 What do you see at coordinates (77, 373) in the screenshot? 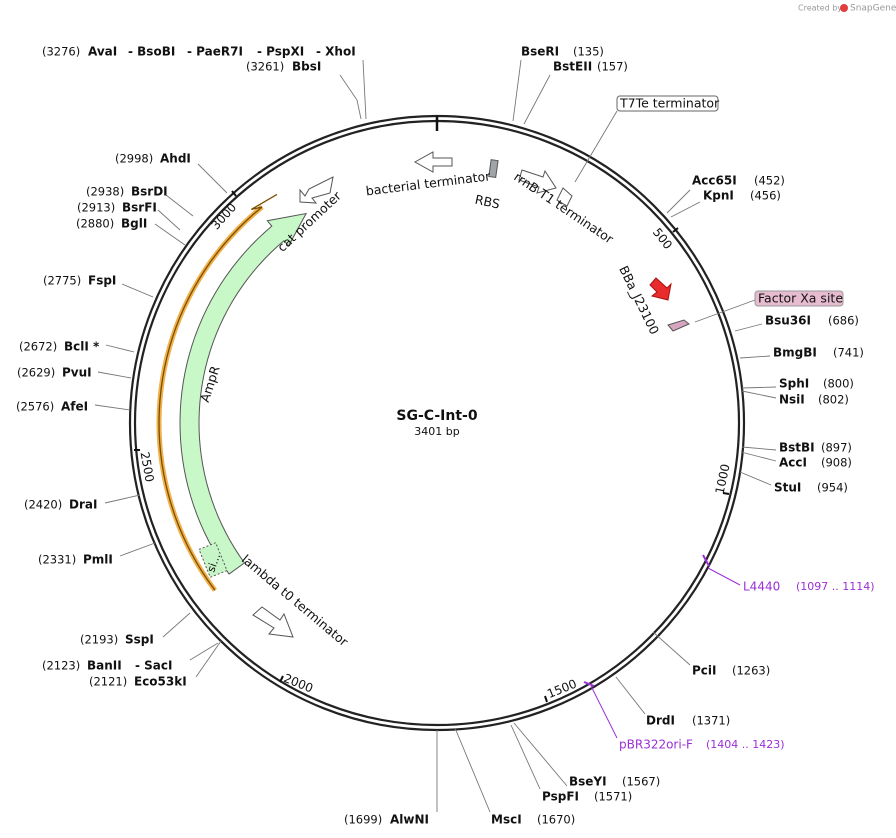
I see `site-name: PvuI` at bounding box center [77, 373].